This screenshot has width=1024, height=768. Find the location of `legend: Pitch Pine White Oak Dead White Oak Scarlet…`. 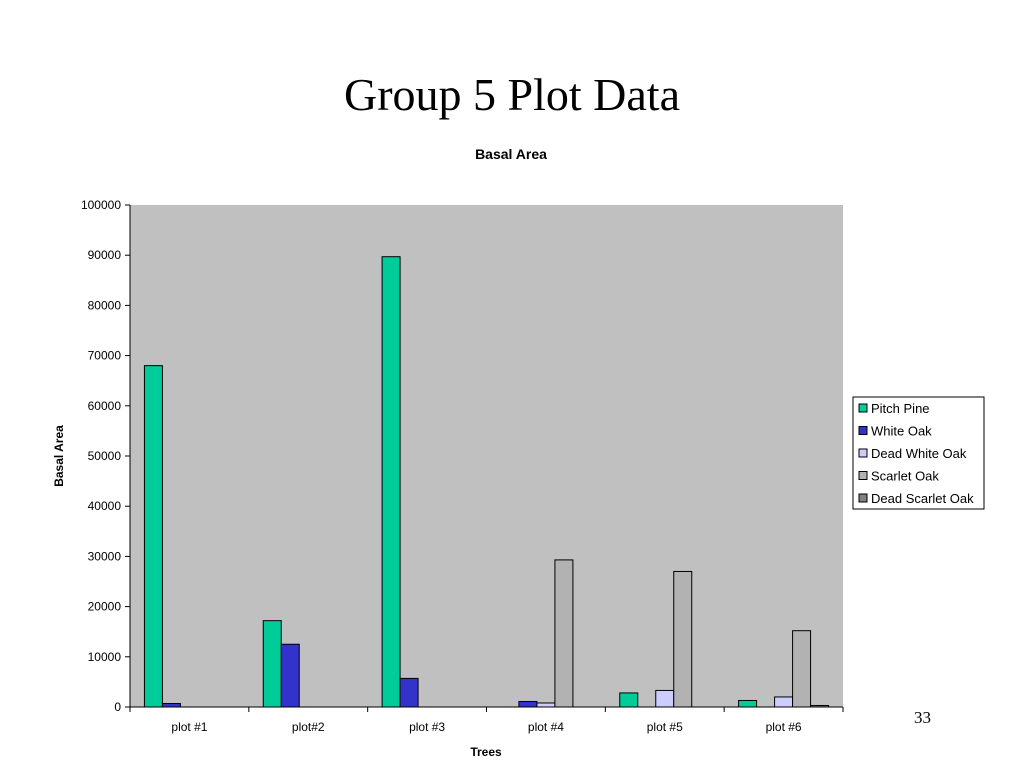

legend: Pitch Pine White Oak Dead White Oak Scarlet… is located at coordinates (918, 453).